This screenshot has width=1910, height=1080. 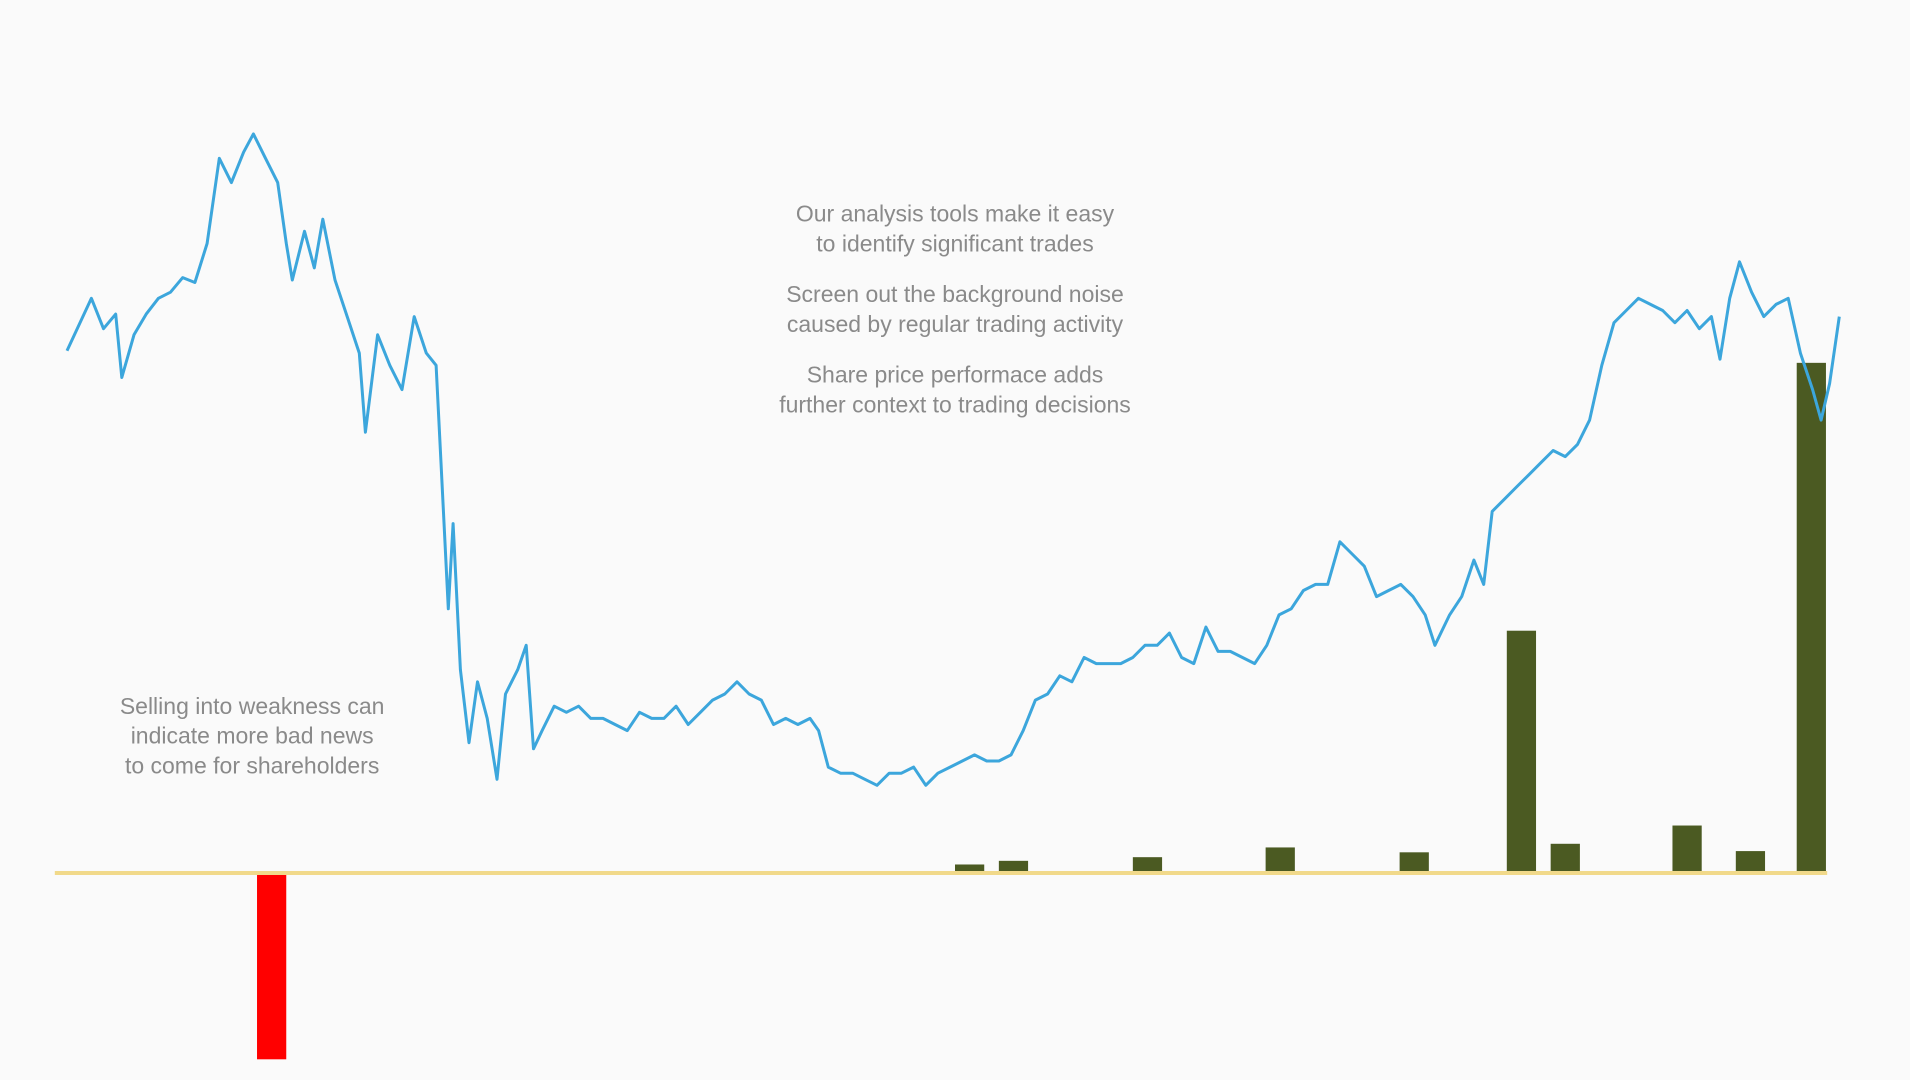 What do you see at coordinates (955, 324) in the screenshot?
I see `annotation-text: caused by regular trading activity` at bounding box center [955, 324].